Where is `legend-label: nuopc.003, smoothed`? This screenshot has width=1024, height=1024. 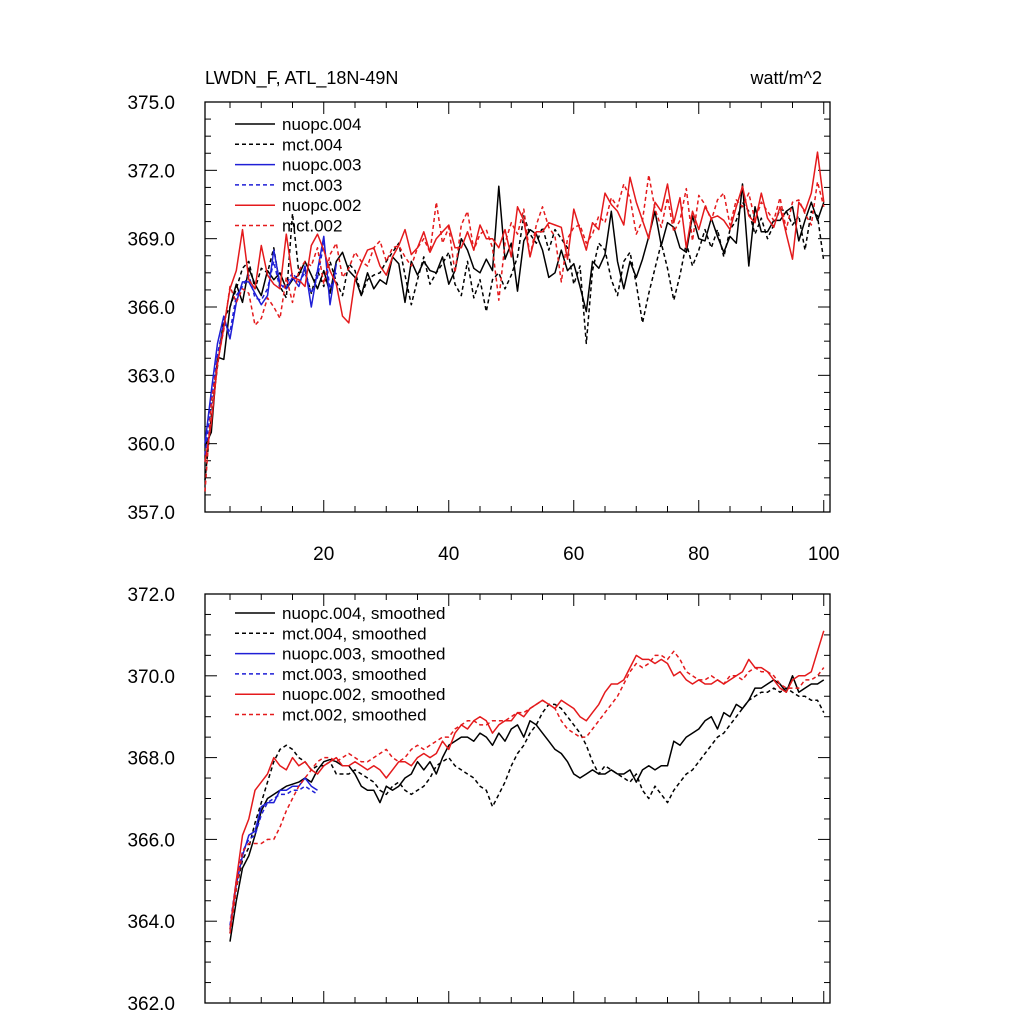
legend-label: nuopc.003, smoothed is located at coordinates (364, 654).